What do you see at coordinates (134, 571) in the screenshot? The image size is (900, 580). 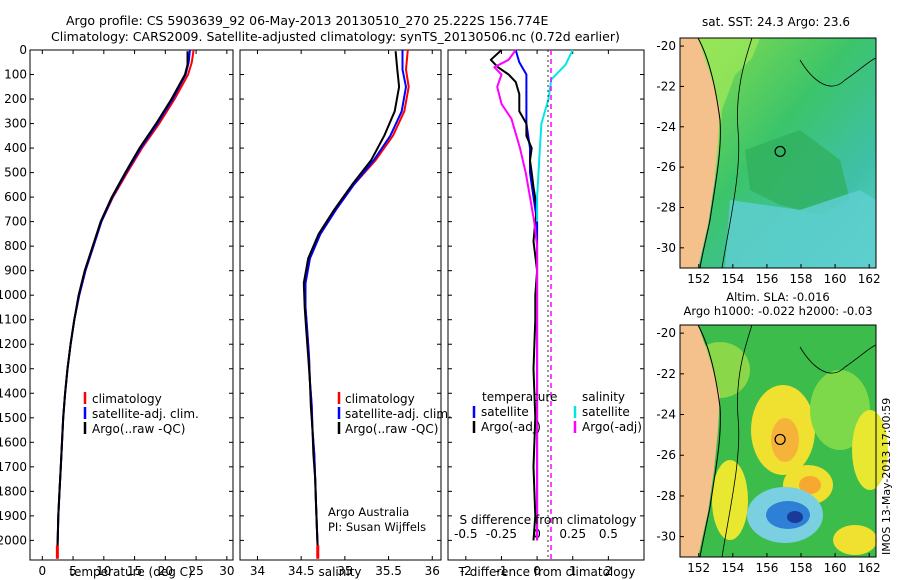 I see `x-tick-label: 15` at bounding box center [134, 571].